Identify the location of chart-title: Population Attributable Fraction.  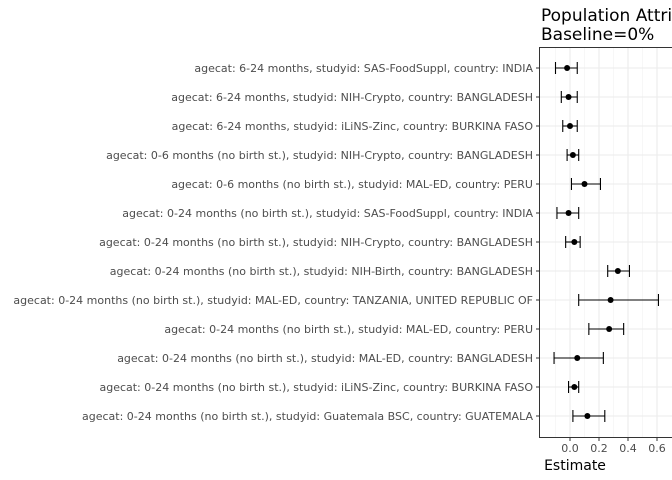
(606, 16).